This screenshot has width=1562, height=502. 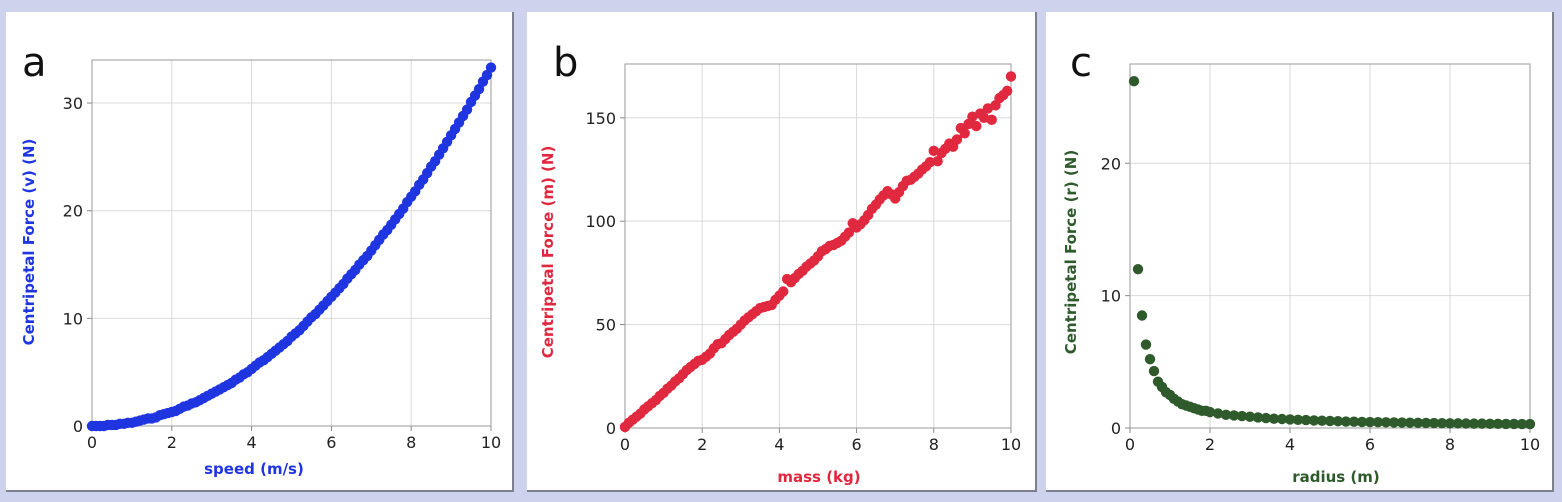 What do you see at coordinates (34, 63) in the screenshot?
I see `panel-label-a: a` at bounding box center [34, 63].